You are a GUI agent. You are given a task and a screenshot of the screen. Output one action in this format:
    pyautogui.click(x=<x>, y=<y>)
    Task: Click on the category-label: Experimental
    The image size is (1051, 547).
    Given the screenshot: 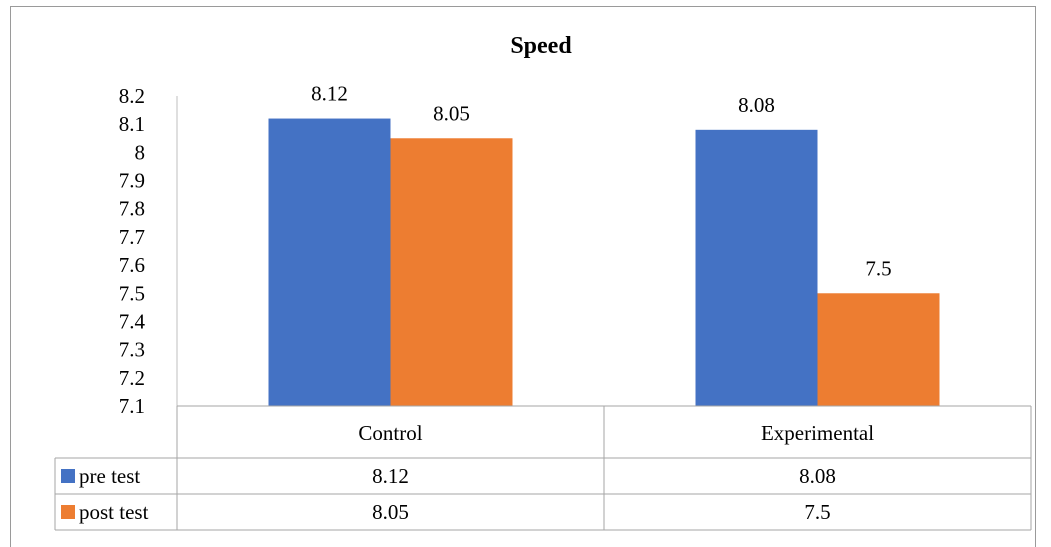 What is the action you would take?
    pyautogui.click(x=817, y=433)
    